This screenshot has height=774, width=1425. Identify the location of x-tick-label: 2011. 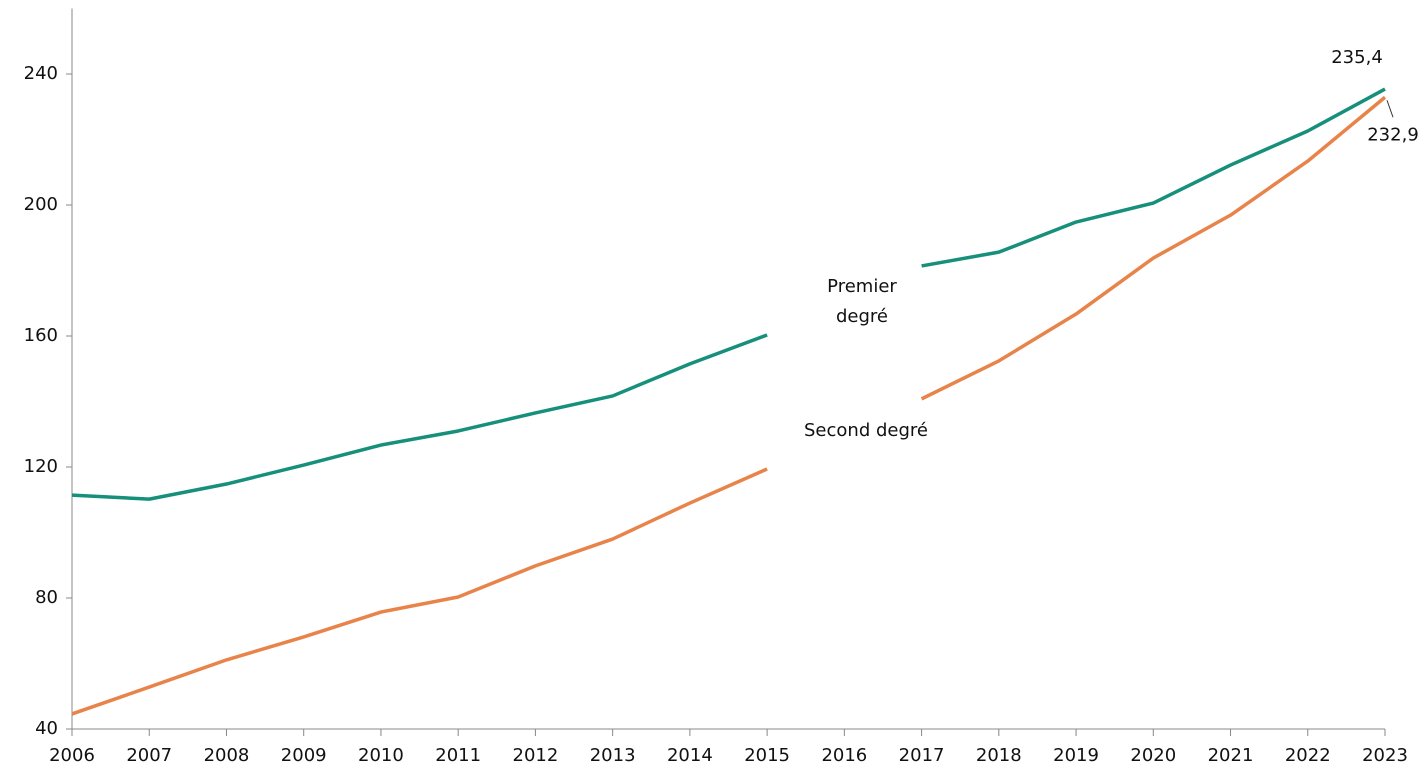
(458, 755).